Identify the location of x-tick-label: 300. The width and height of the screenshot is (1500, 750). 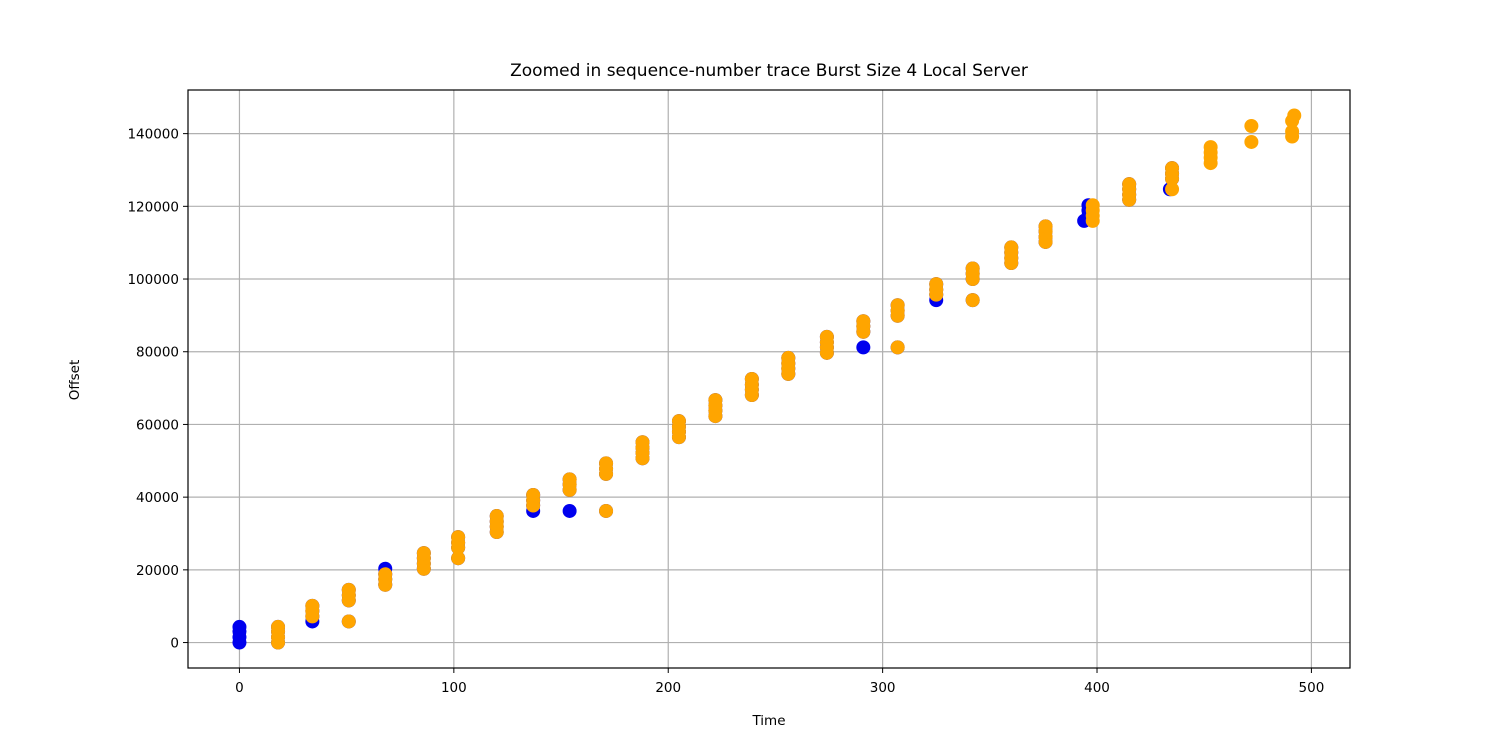
(883, 688).